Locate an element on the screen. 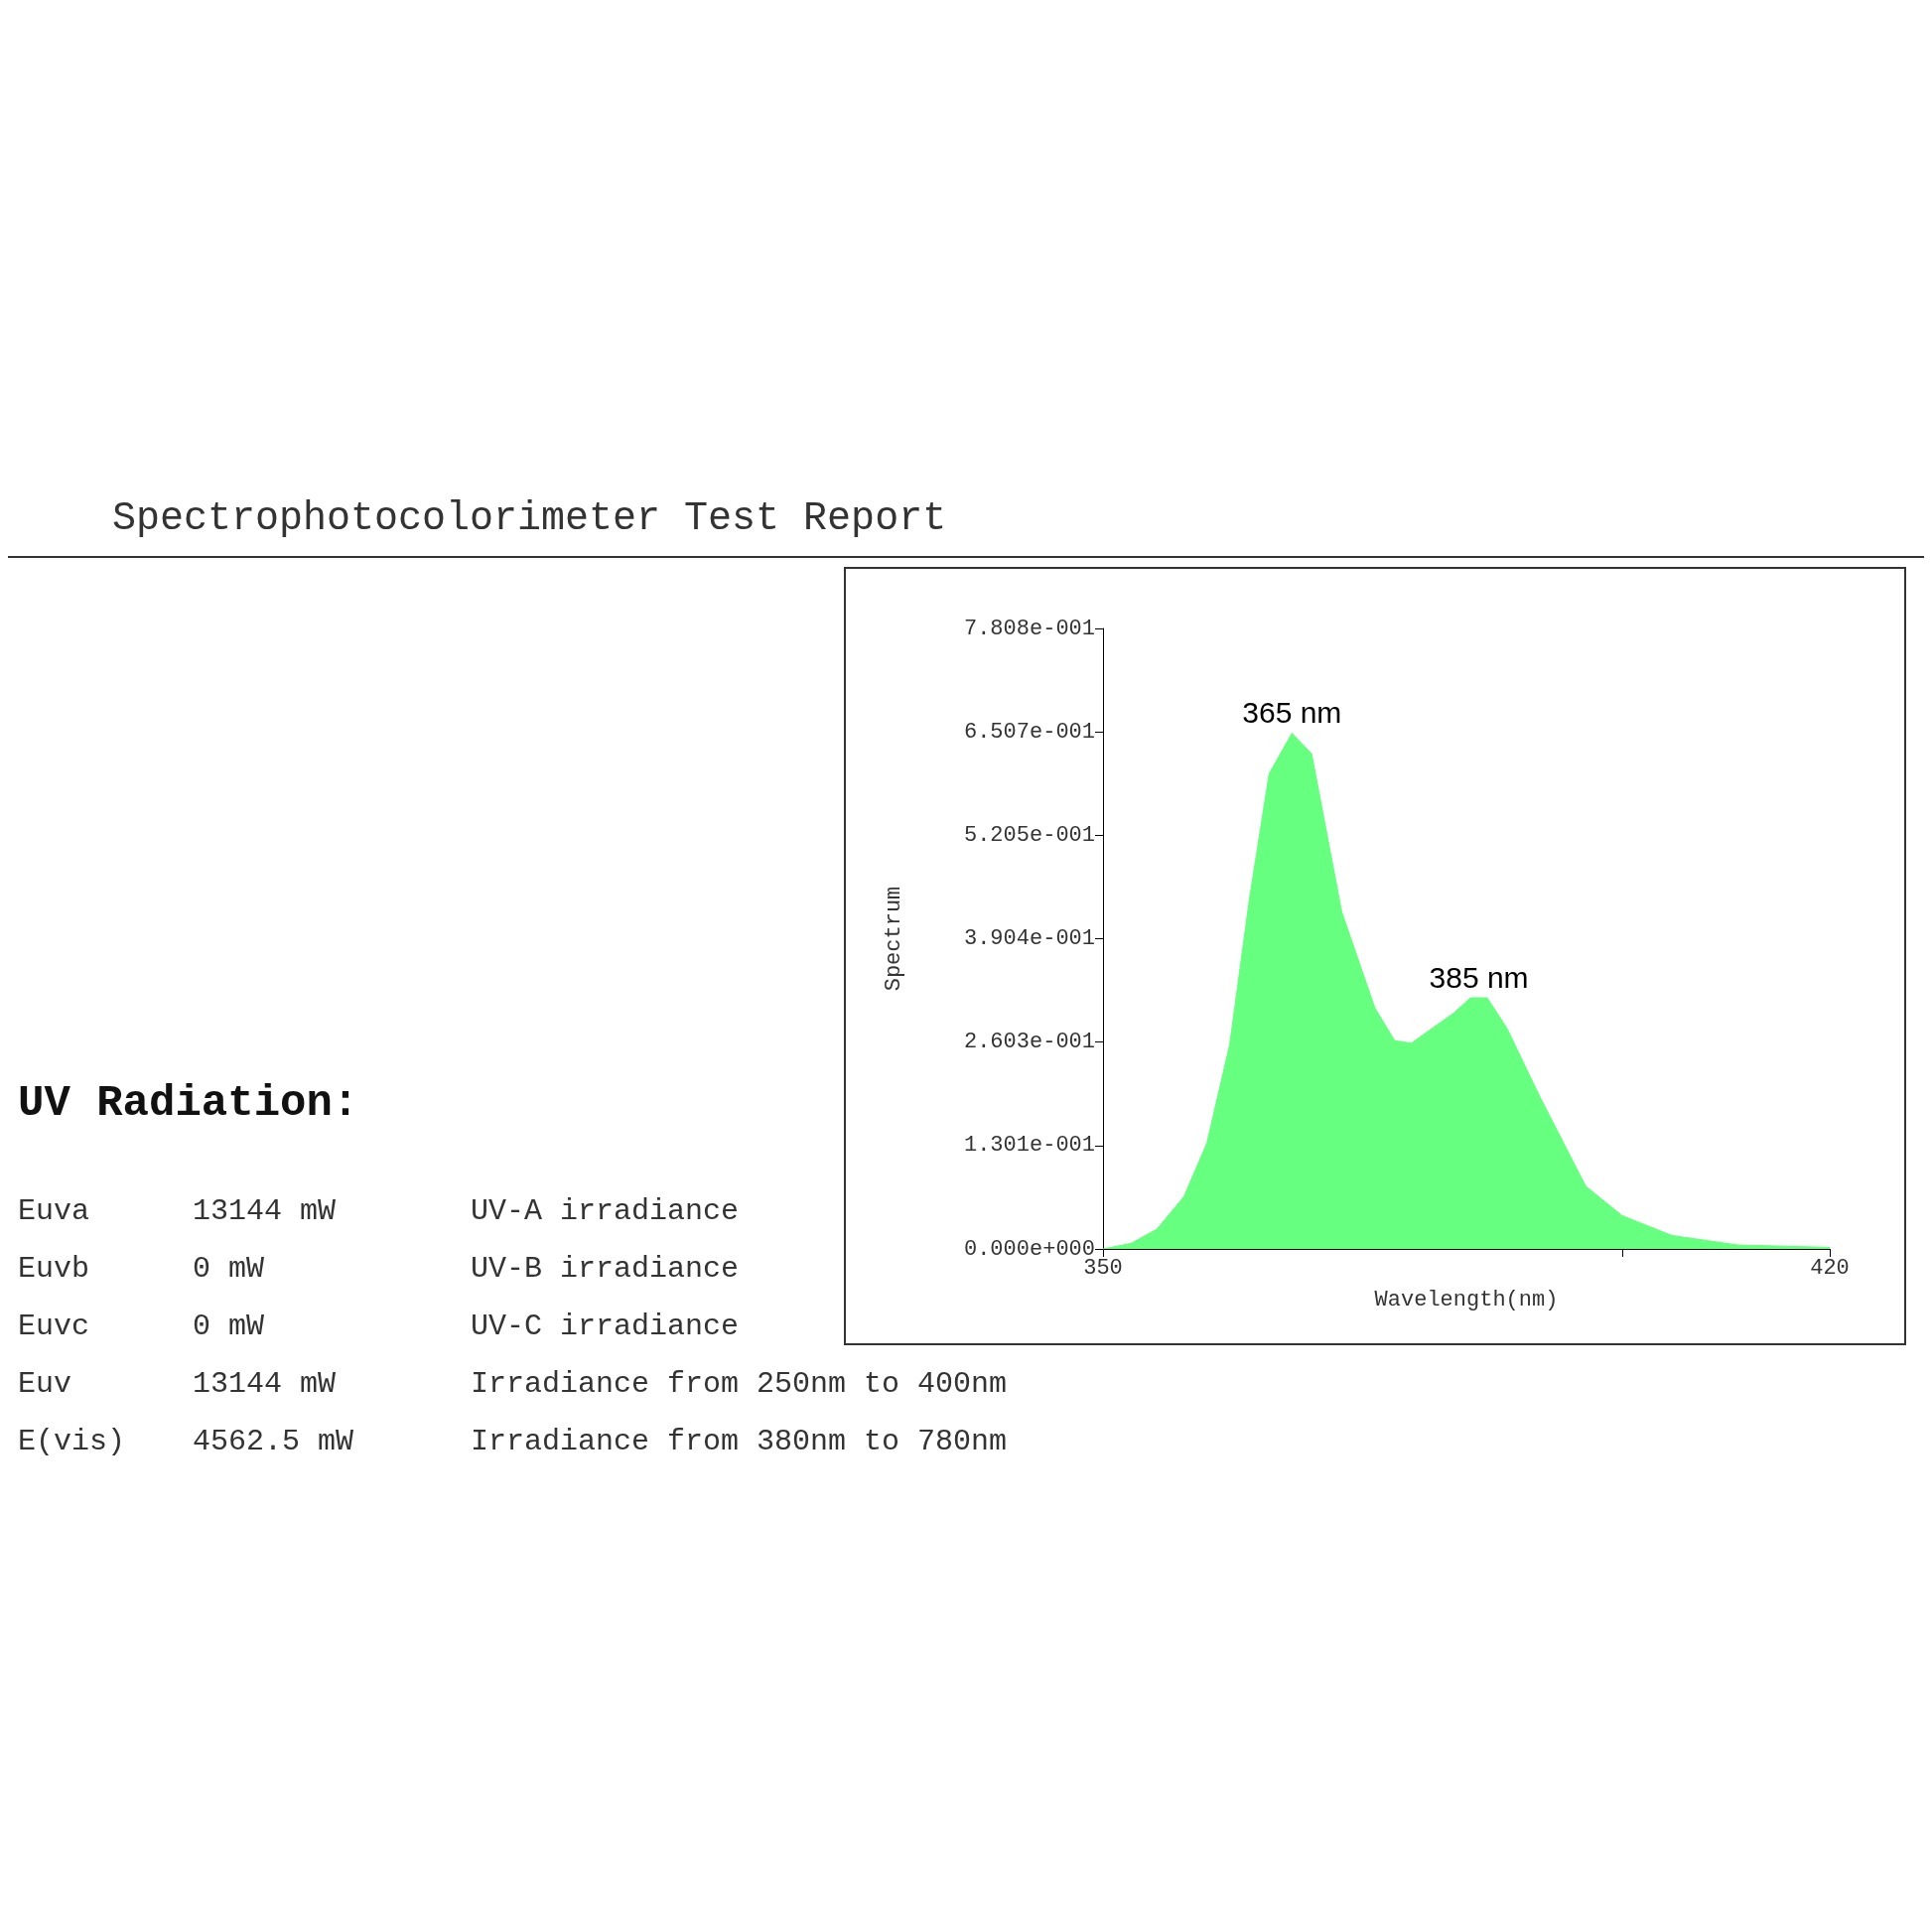 This screenshot has height=1932, width=1932. y-tick-label: 3.904e-001 is located at coordinates (1029, 939).